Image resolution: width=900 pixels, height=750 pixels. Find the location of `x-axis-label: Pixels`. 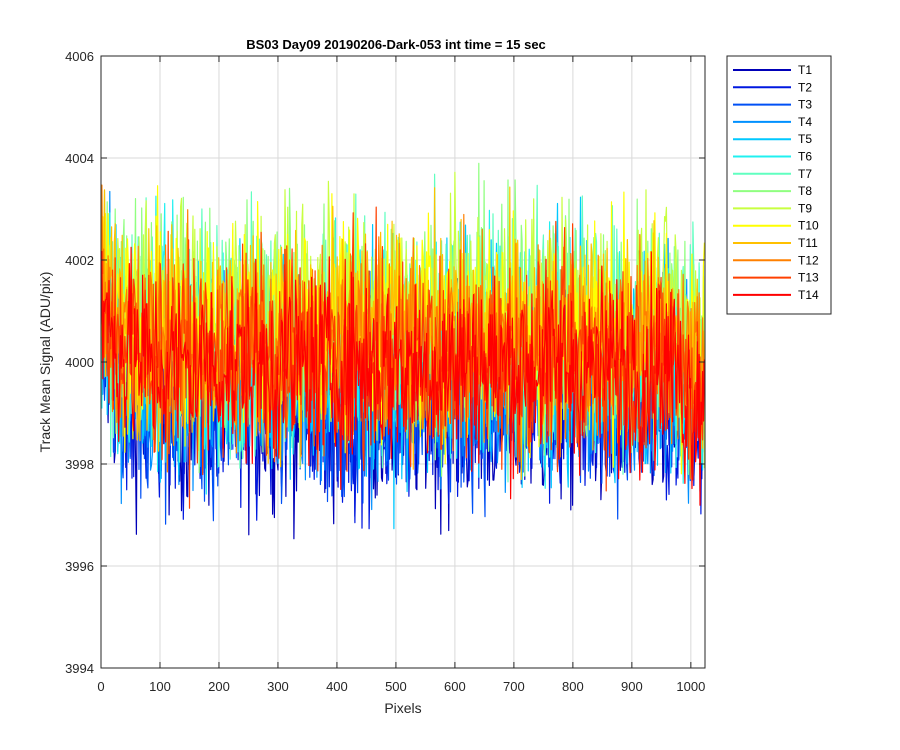

x-axis-label: Pixels is located at coordinates (402, 708).